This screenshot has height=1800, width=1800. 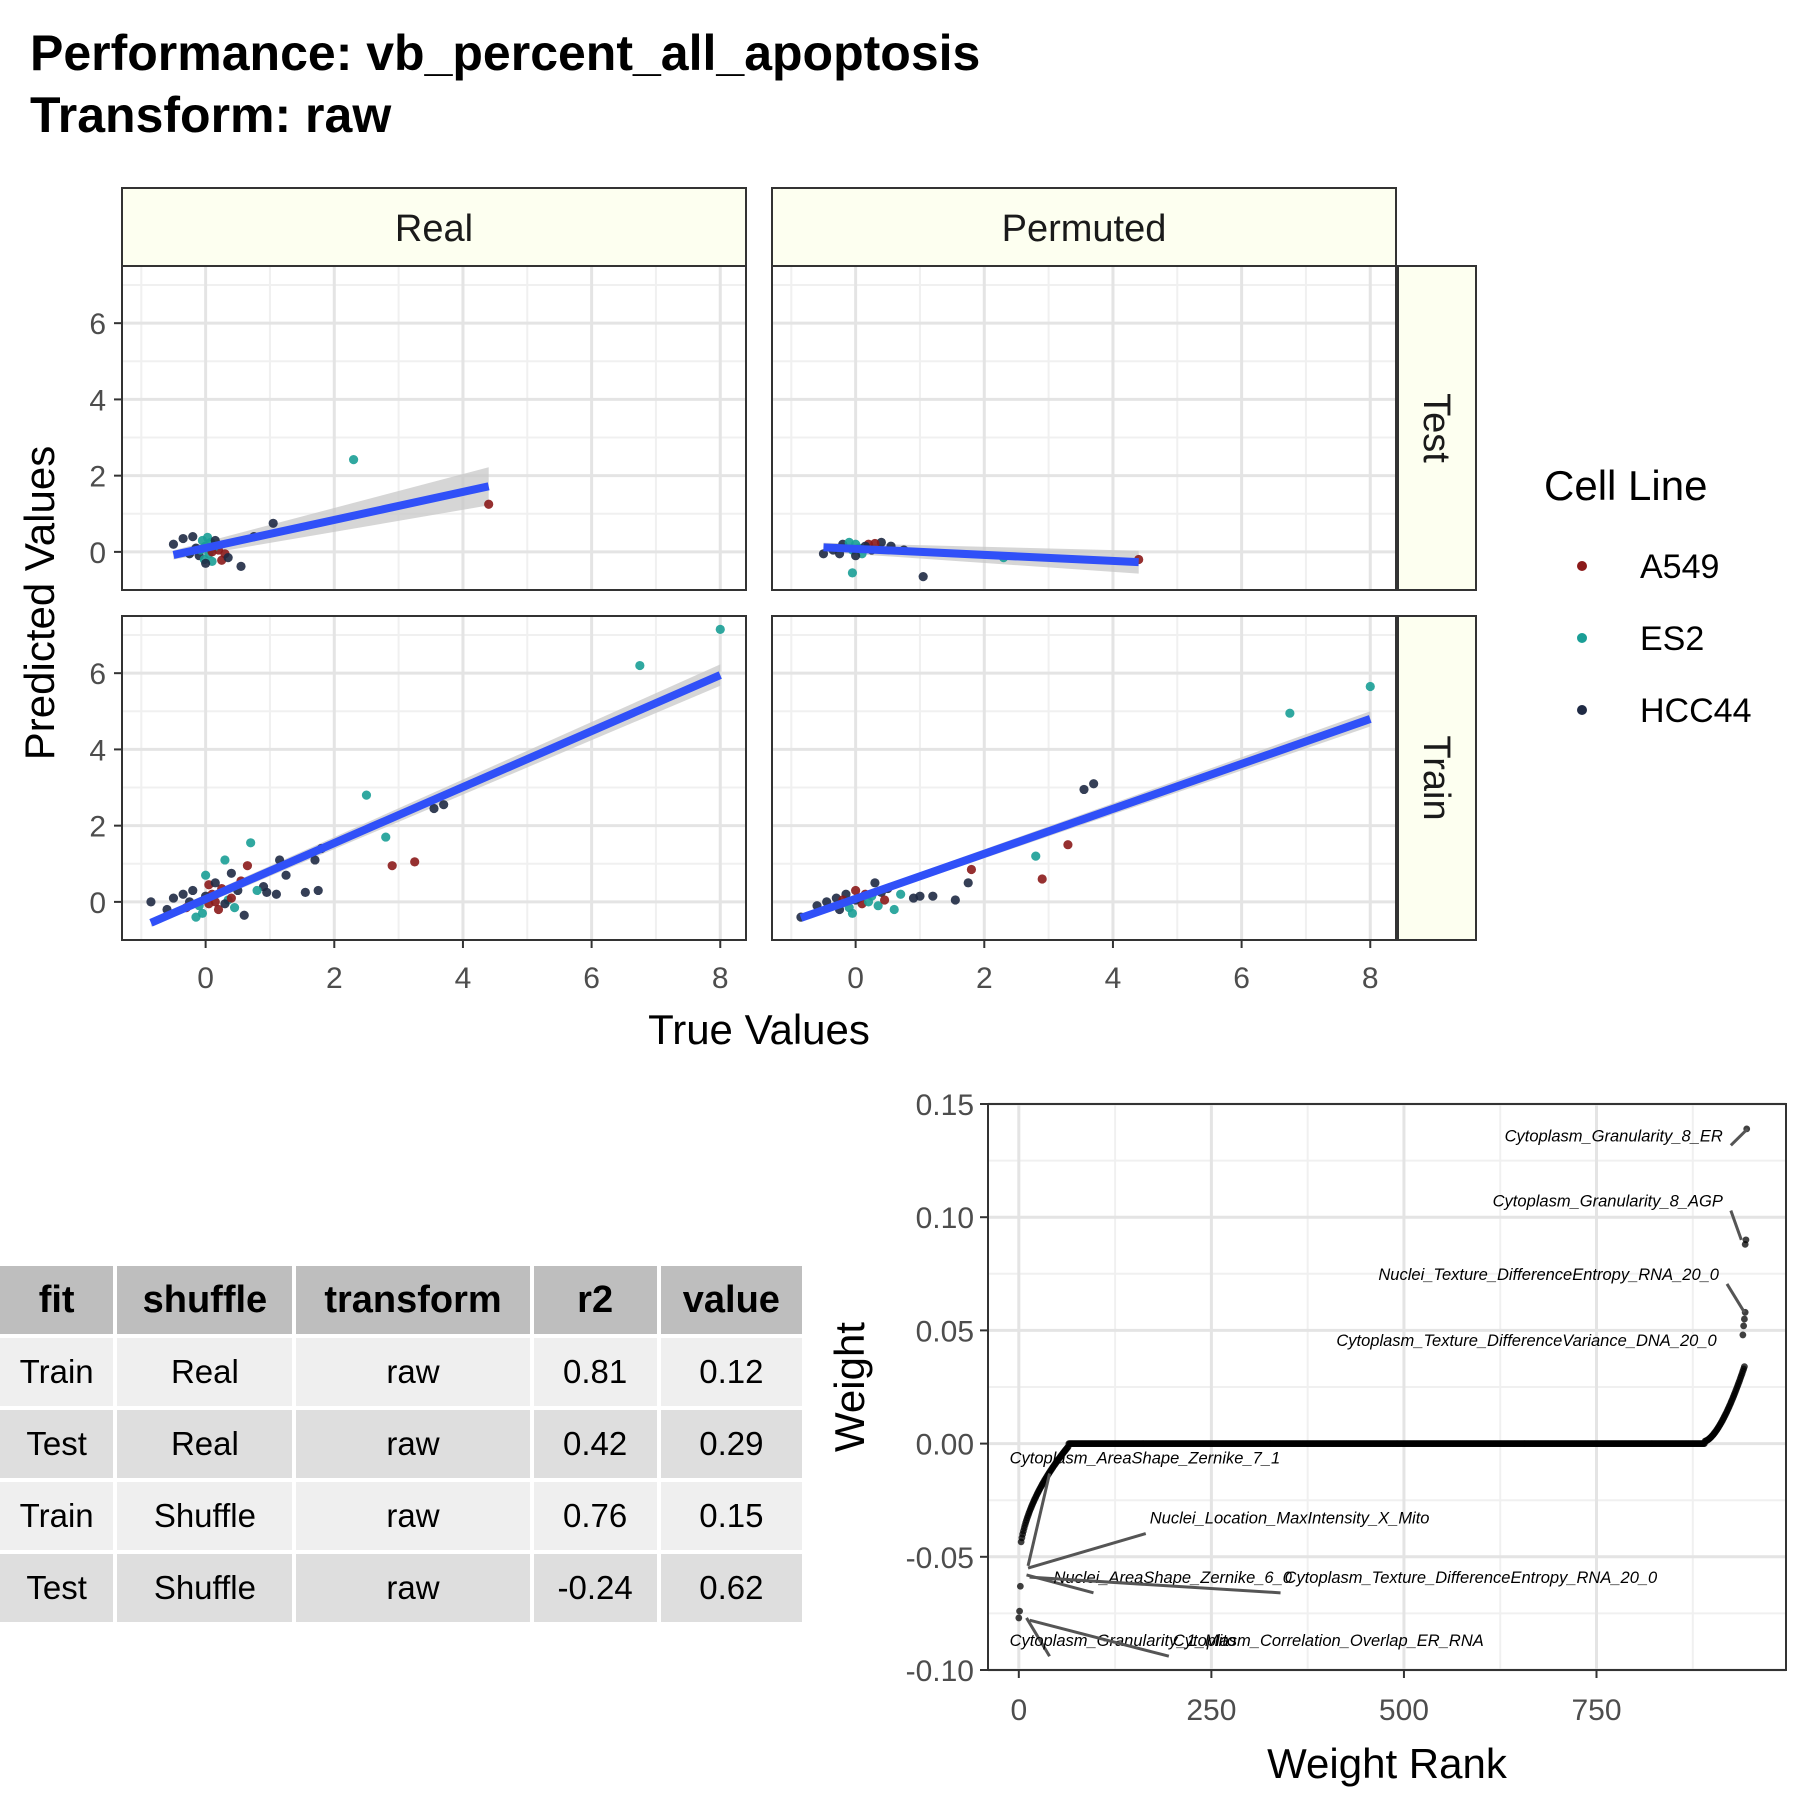 What do you see at coordinates (205, 1300) in the screenshot?
I see `table-header-cell: shuffle` at bounding box center [205, 1300].